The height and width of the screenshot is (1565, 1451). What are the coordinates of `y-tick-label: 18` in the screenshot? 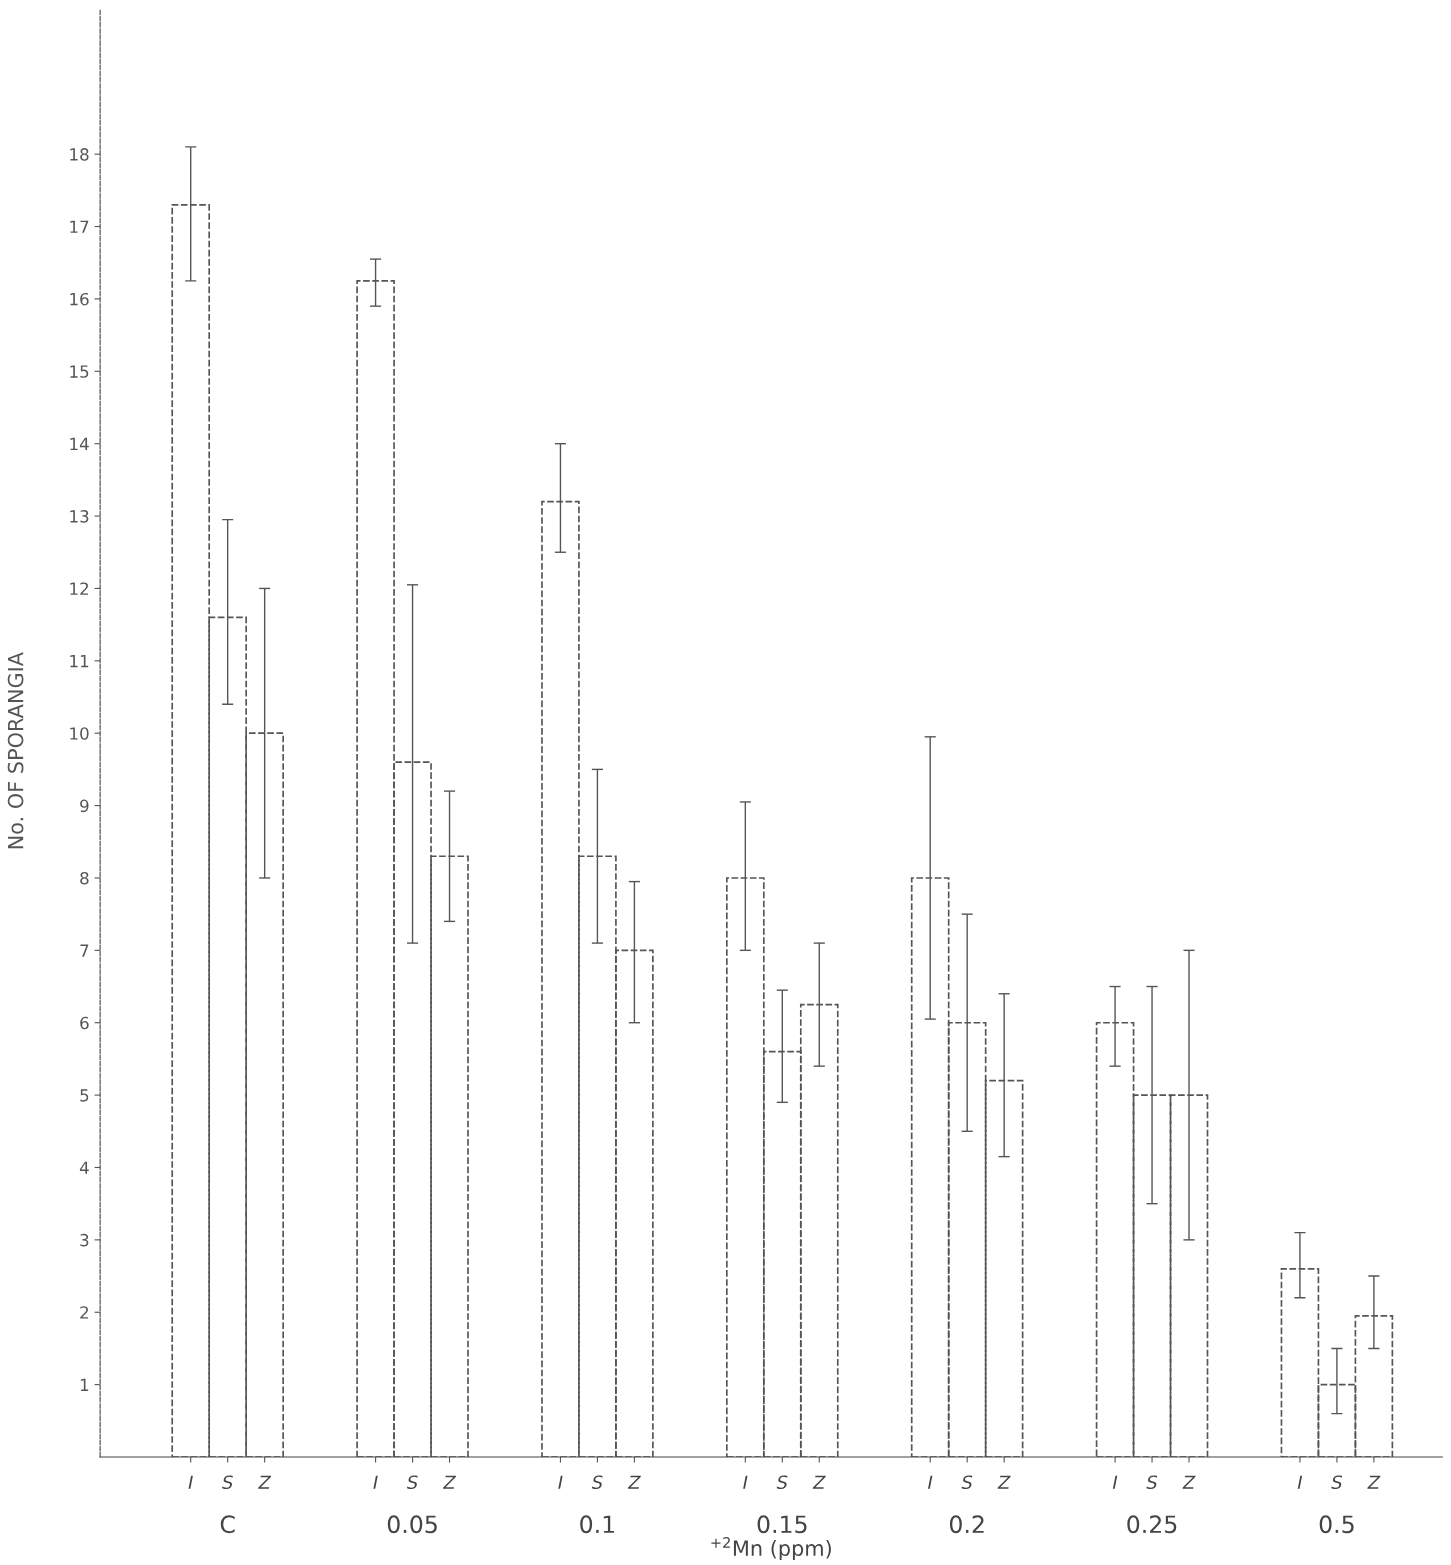 It's located at (79, 154).